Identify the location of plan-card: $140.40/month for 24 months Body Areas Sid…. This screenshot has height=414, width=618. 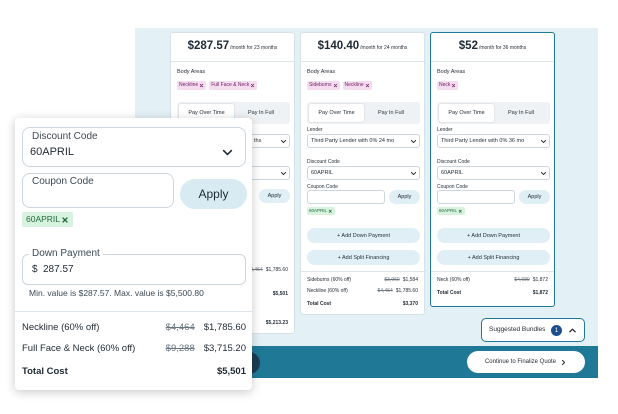
(362, 173).